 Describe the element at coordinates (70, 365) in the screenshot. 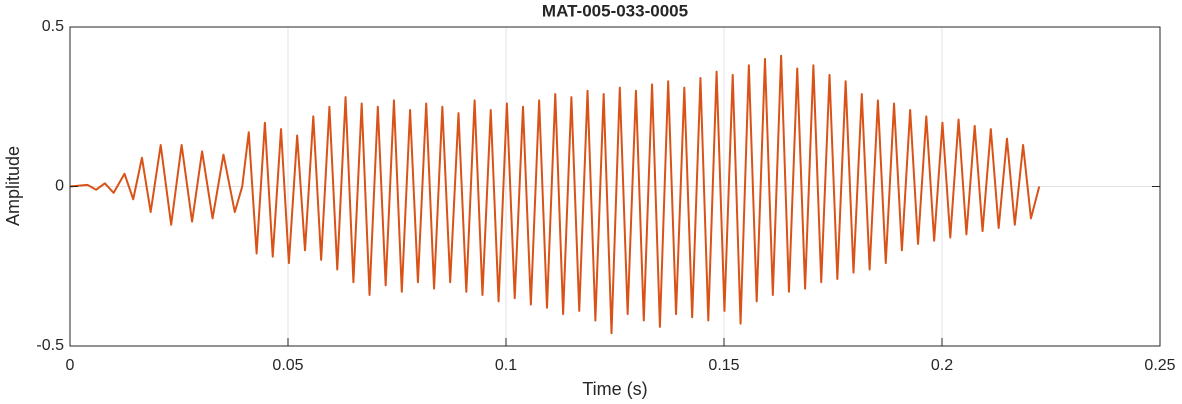

I see `x-tick-label: 0` at that location.